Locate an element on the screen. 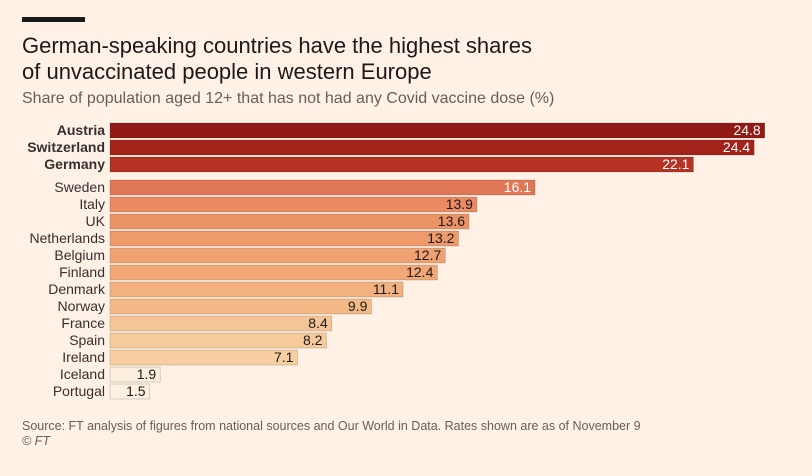 Image resolution: width=812 pixels, height=476 pixels. value-label: 1.5 is located at coordinates (136, 391).